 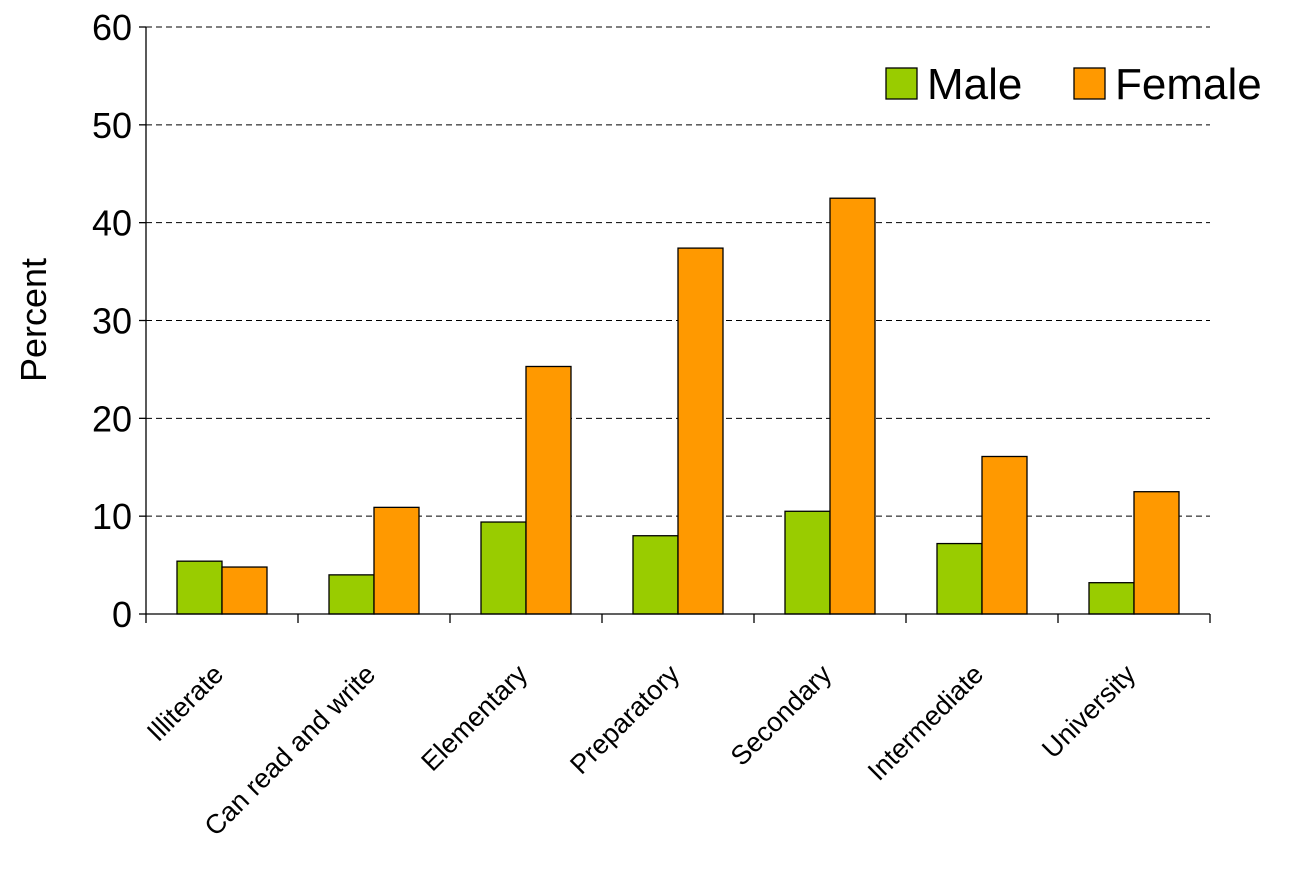 What do you see at coordinates (185, 703) in the screenshot?
I see `x-tick-label: Illiterate` at bounding box center [185, 703].